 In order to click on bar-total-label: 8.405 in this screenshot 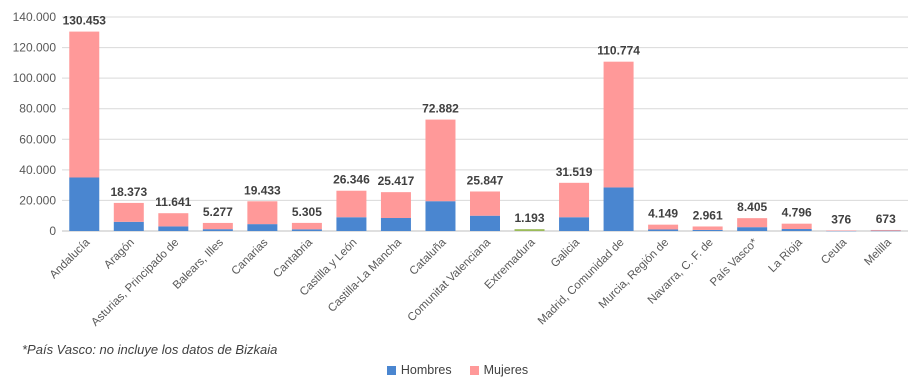, I will do `click(752, 207)`.